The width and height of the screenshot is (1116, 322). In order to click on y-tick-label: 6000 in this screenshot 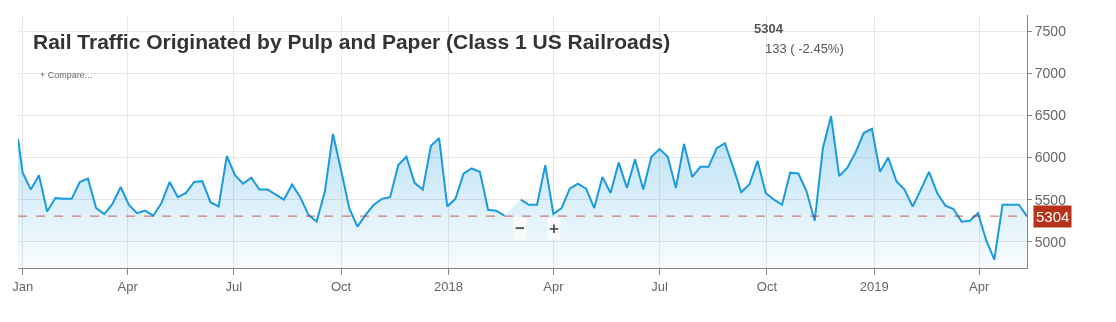, I will do `click(1050, 157)`.